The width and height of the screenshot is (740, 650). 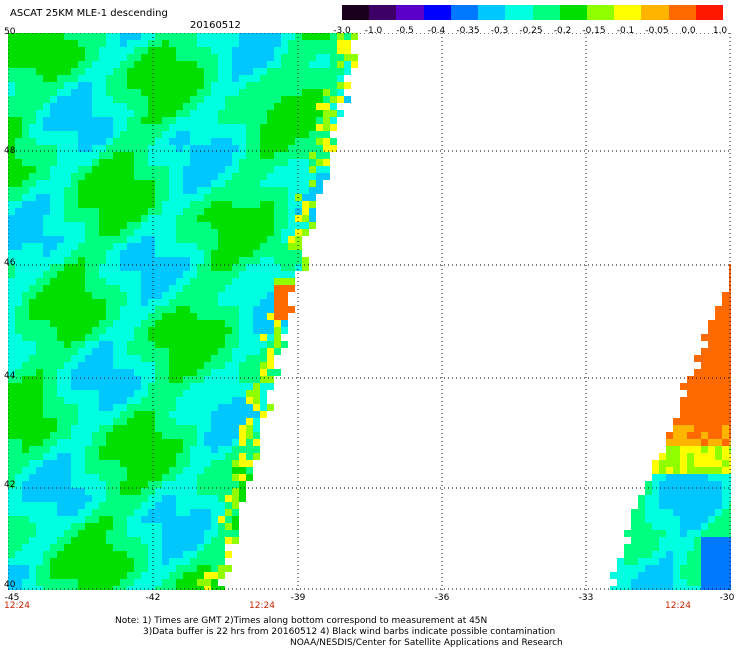 I want to click on colorbar-swatch, so click(x=383, y=12).